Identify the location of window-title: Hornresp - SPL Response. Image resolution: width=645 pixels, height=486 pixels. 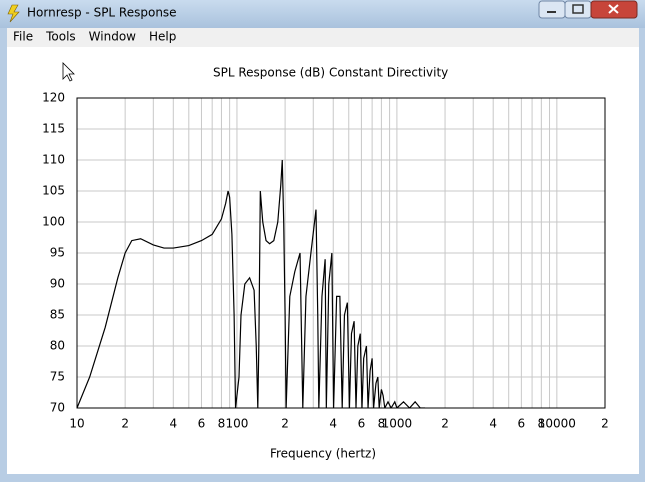
(102, 13).